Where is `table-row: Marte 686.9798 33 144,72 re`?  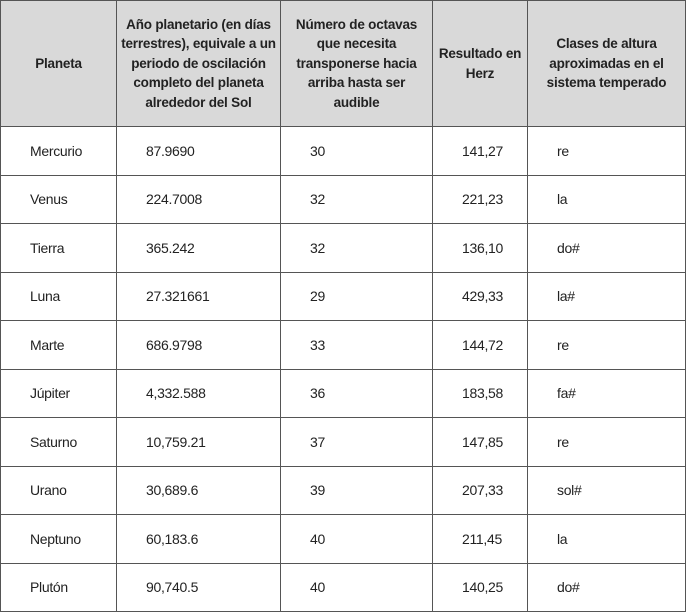 table-row: Marte 686.9798 33 144,72 re is located at coordinates (343, 345).